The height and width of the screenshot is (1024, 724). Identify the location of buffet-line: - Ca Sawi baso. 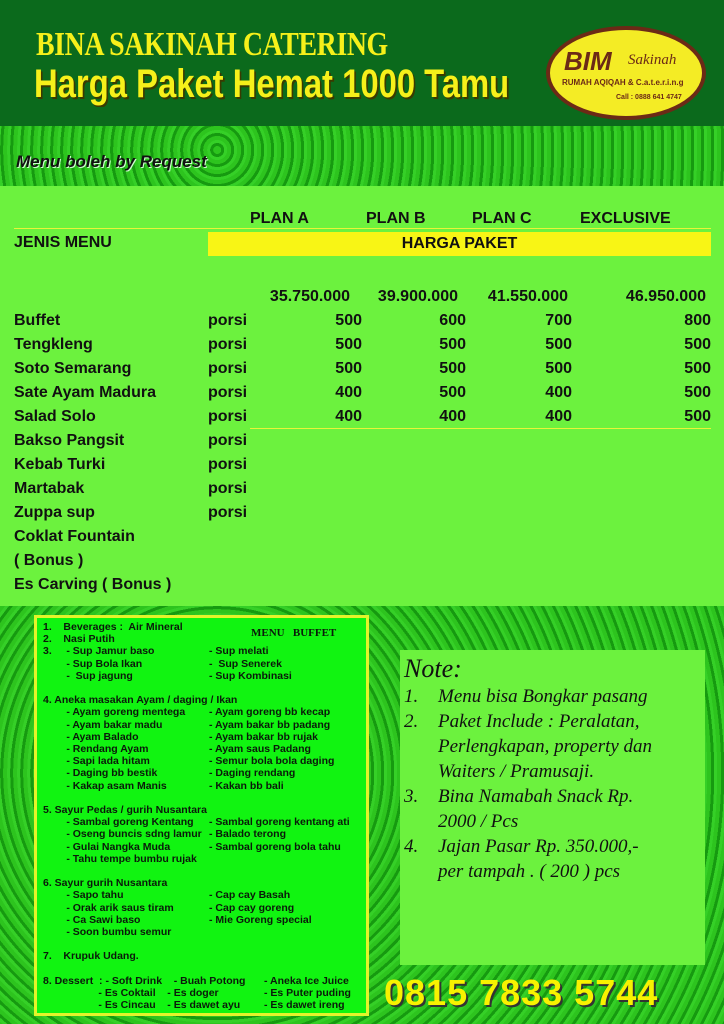
(92, 919).